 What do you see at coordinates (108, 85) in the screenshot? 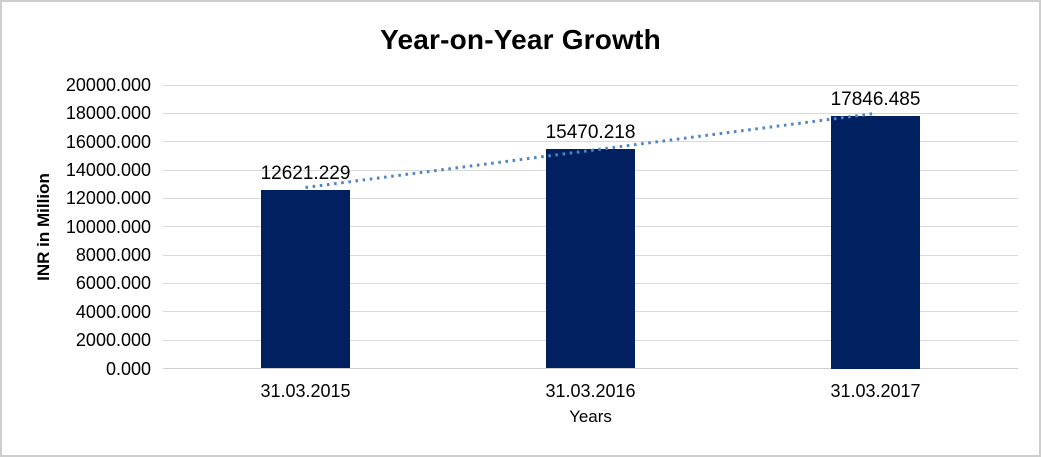
I see `y-tick-label: 20000.000` at bounding box center [108, 85].